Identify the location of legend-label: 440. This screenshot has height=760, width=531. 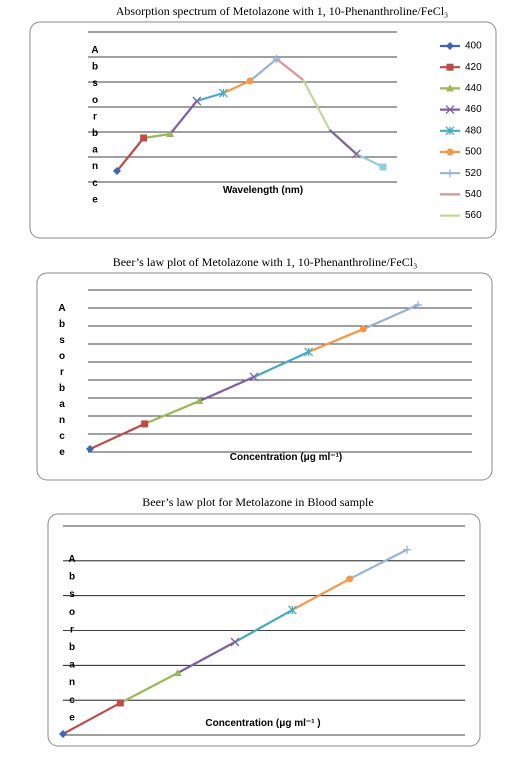
(473, 88).